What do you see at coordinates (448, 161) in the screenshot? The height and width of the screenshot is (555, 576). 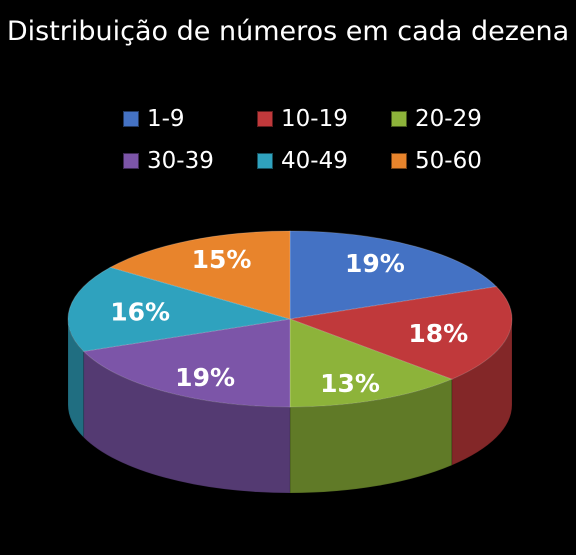 I see `legend-label: 50-60` at bounding box center [448, 161].